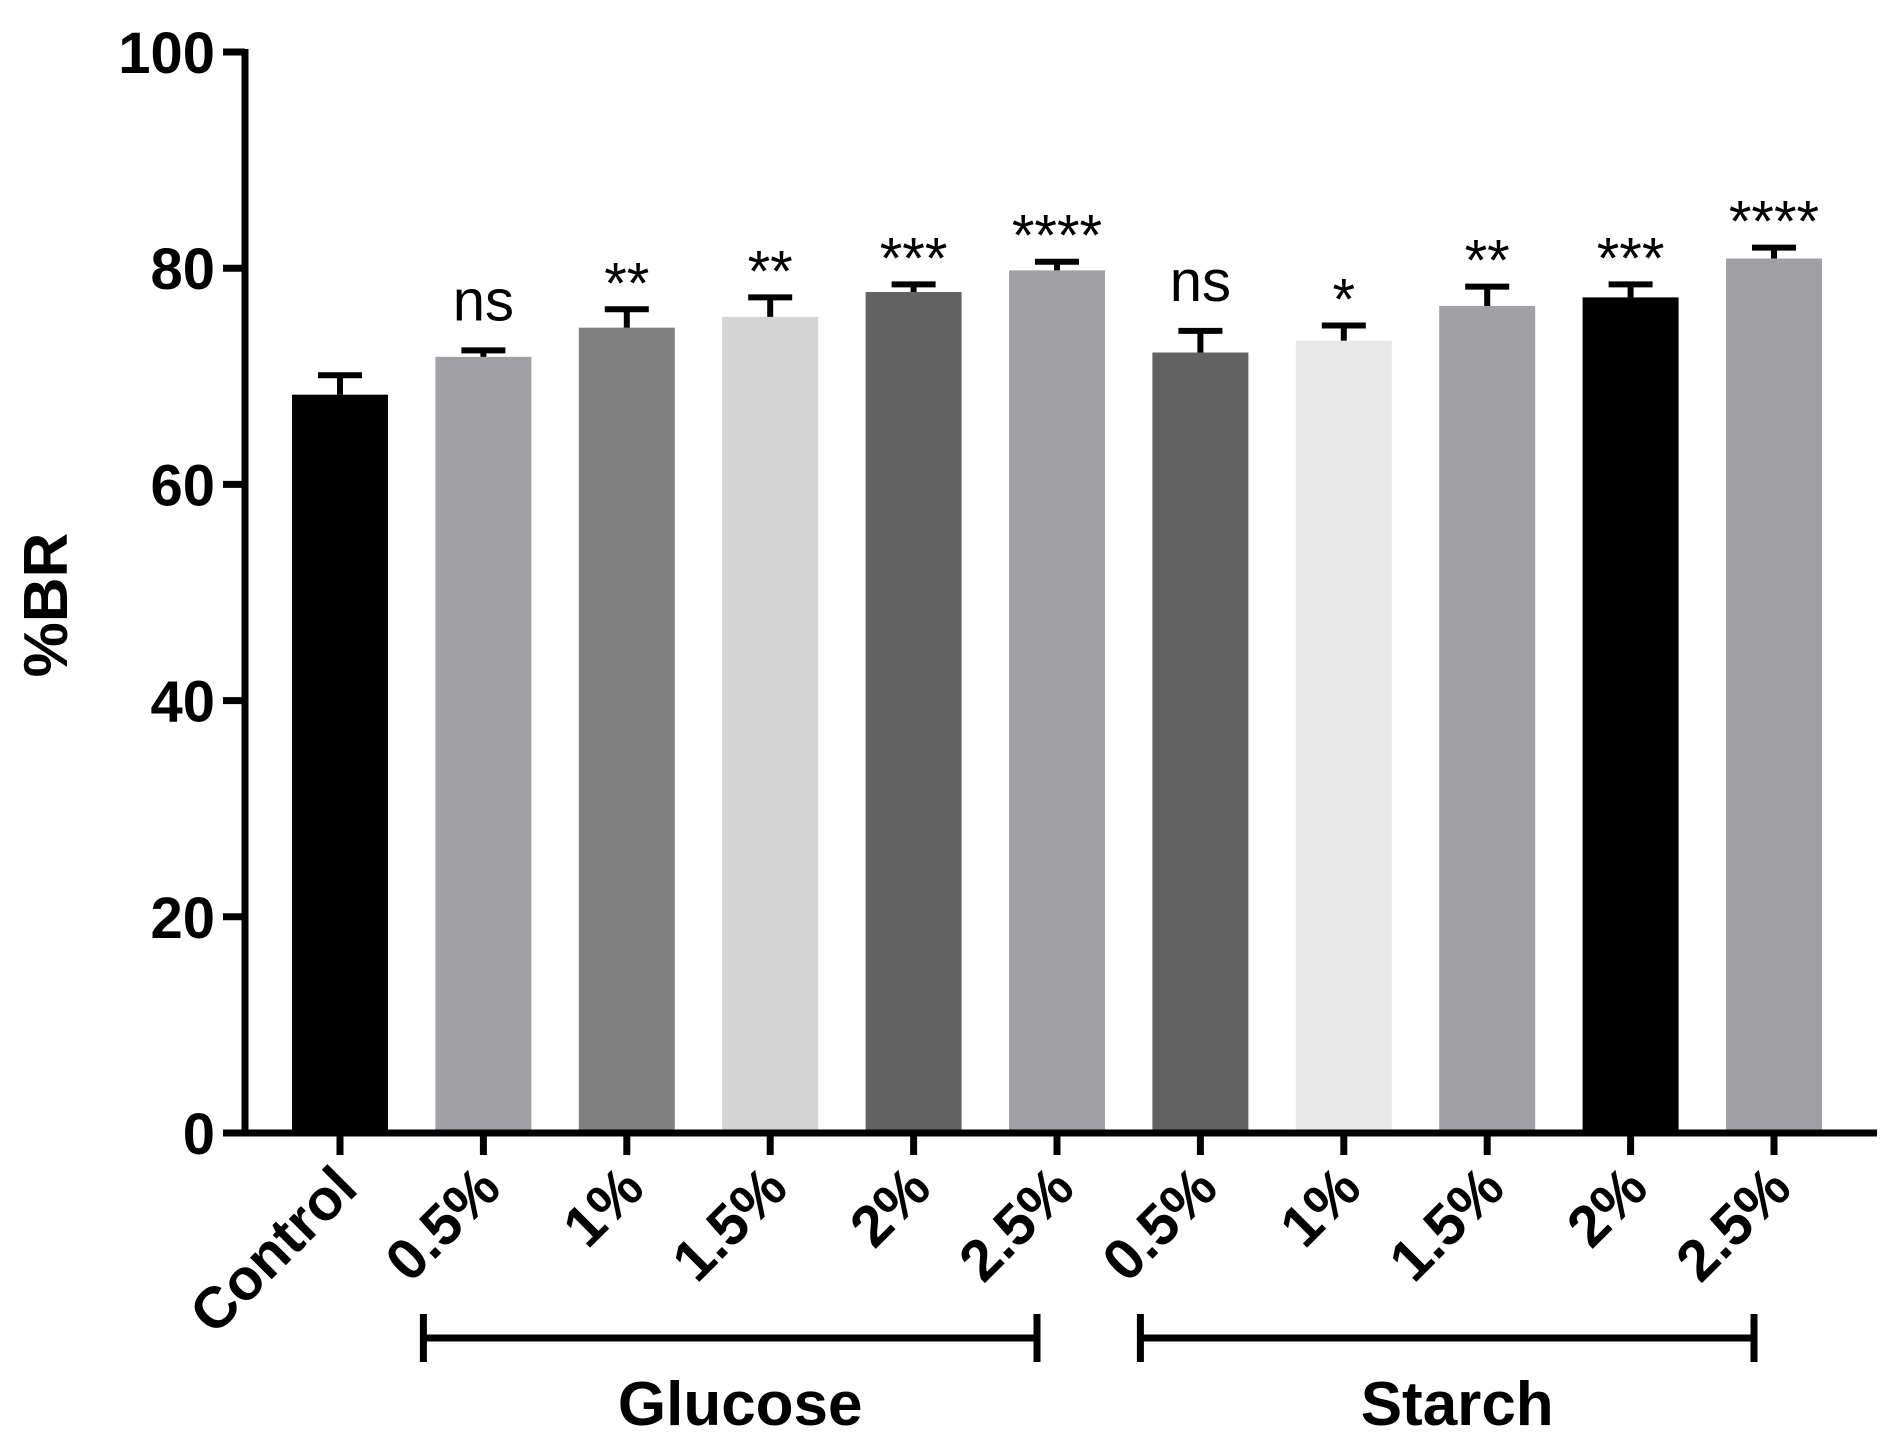  Describe the element at coordinates (740, 1404) in the screenshot. I see `group-label-0: Glucose` at that location.